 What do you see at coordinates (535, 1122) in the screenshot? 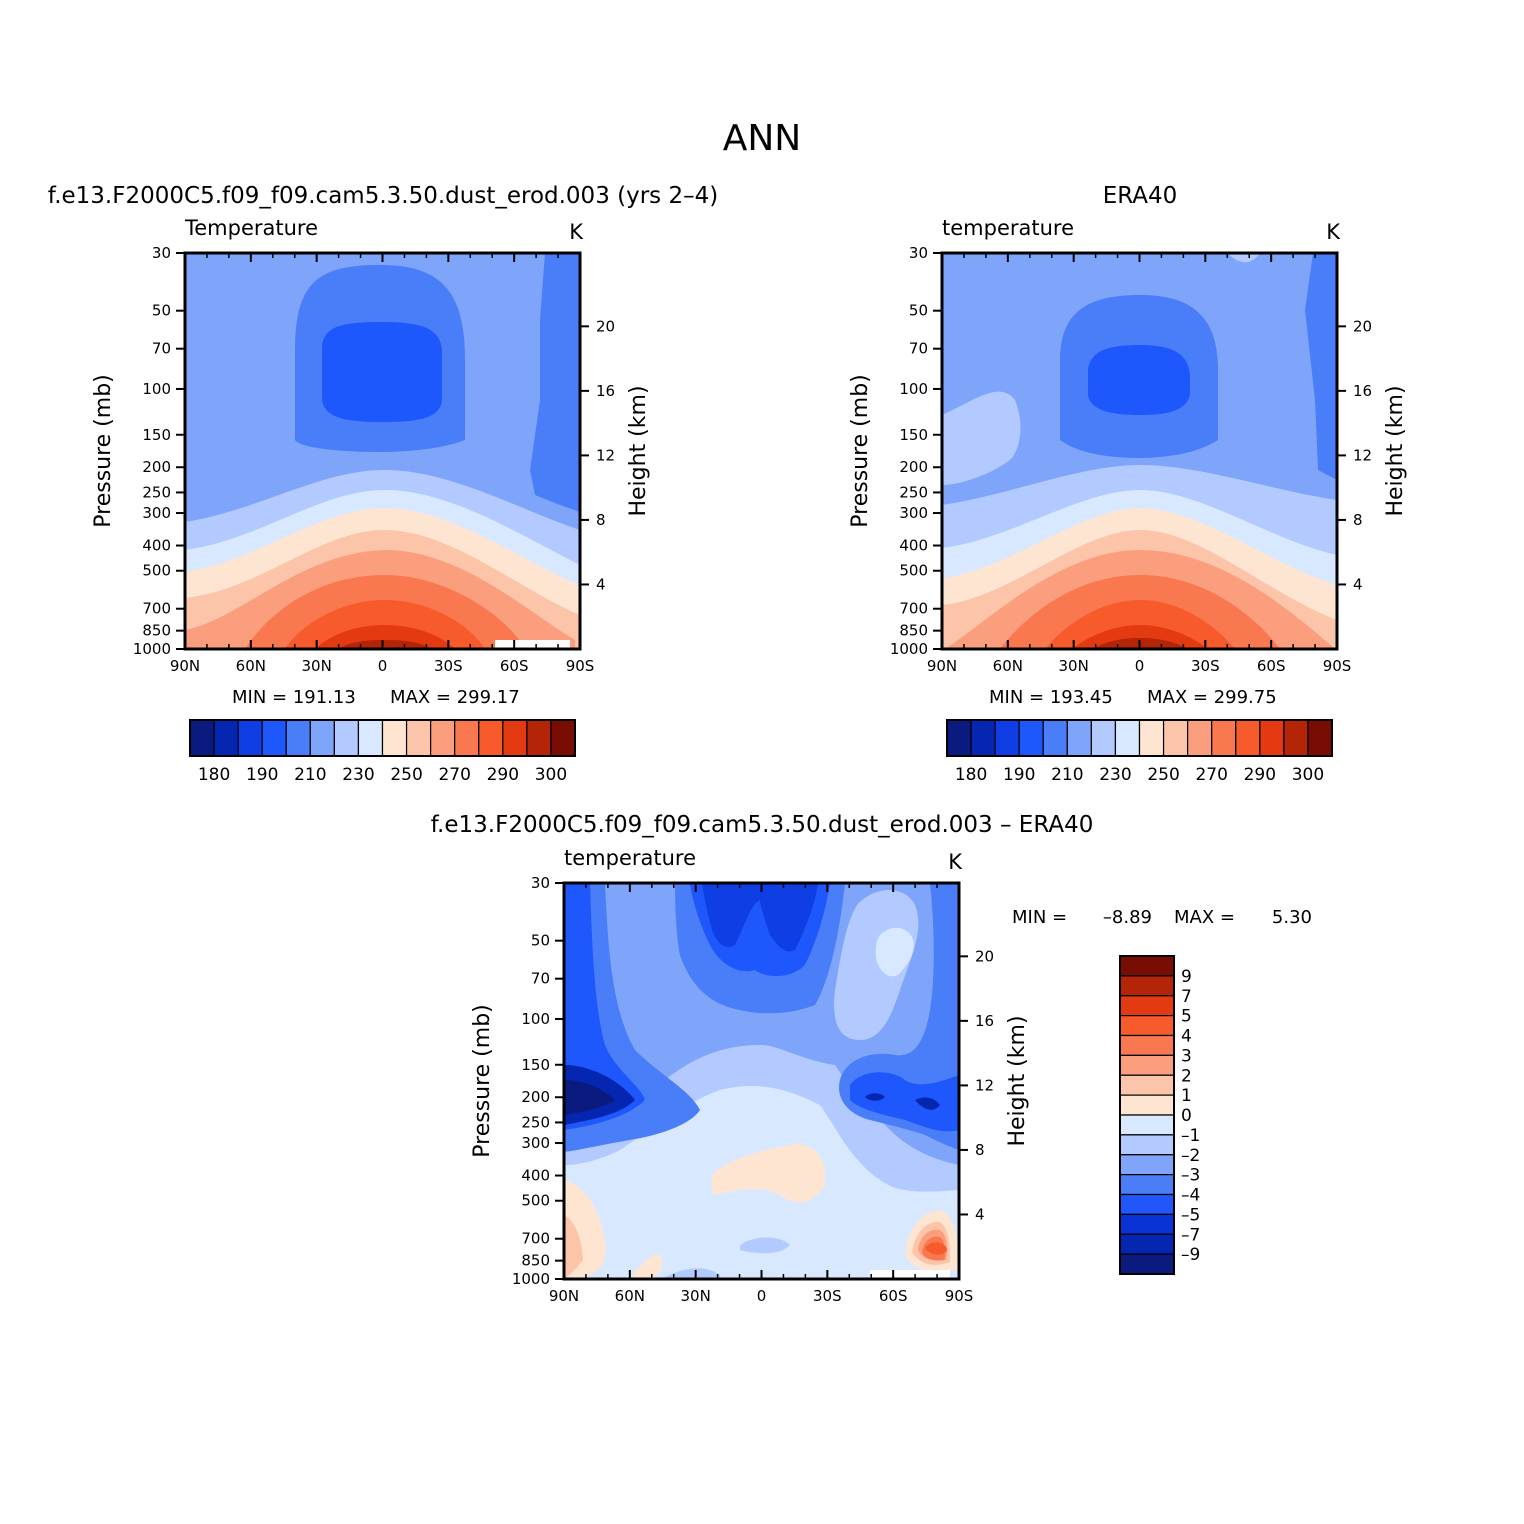
I see `y-tick-label: 250` at bounding box center [535, 1122].